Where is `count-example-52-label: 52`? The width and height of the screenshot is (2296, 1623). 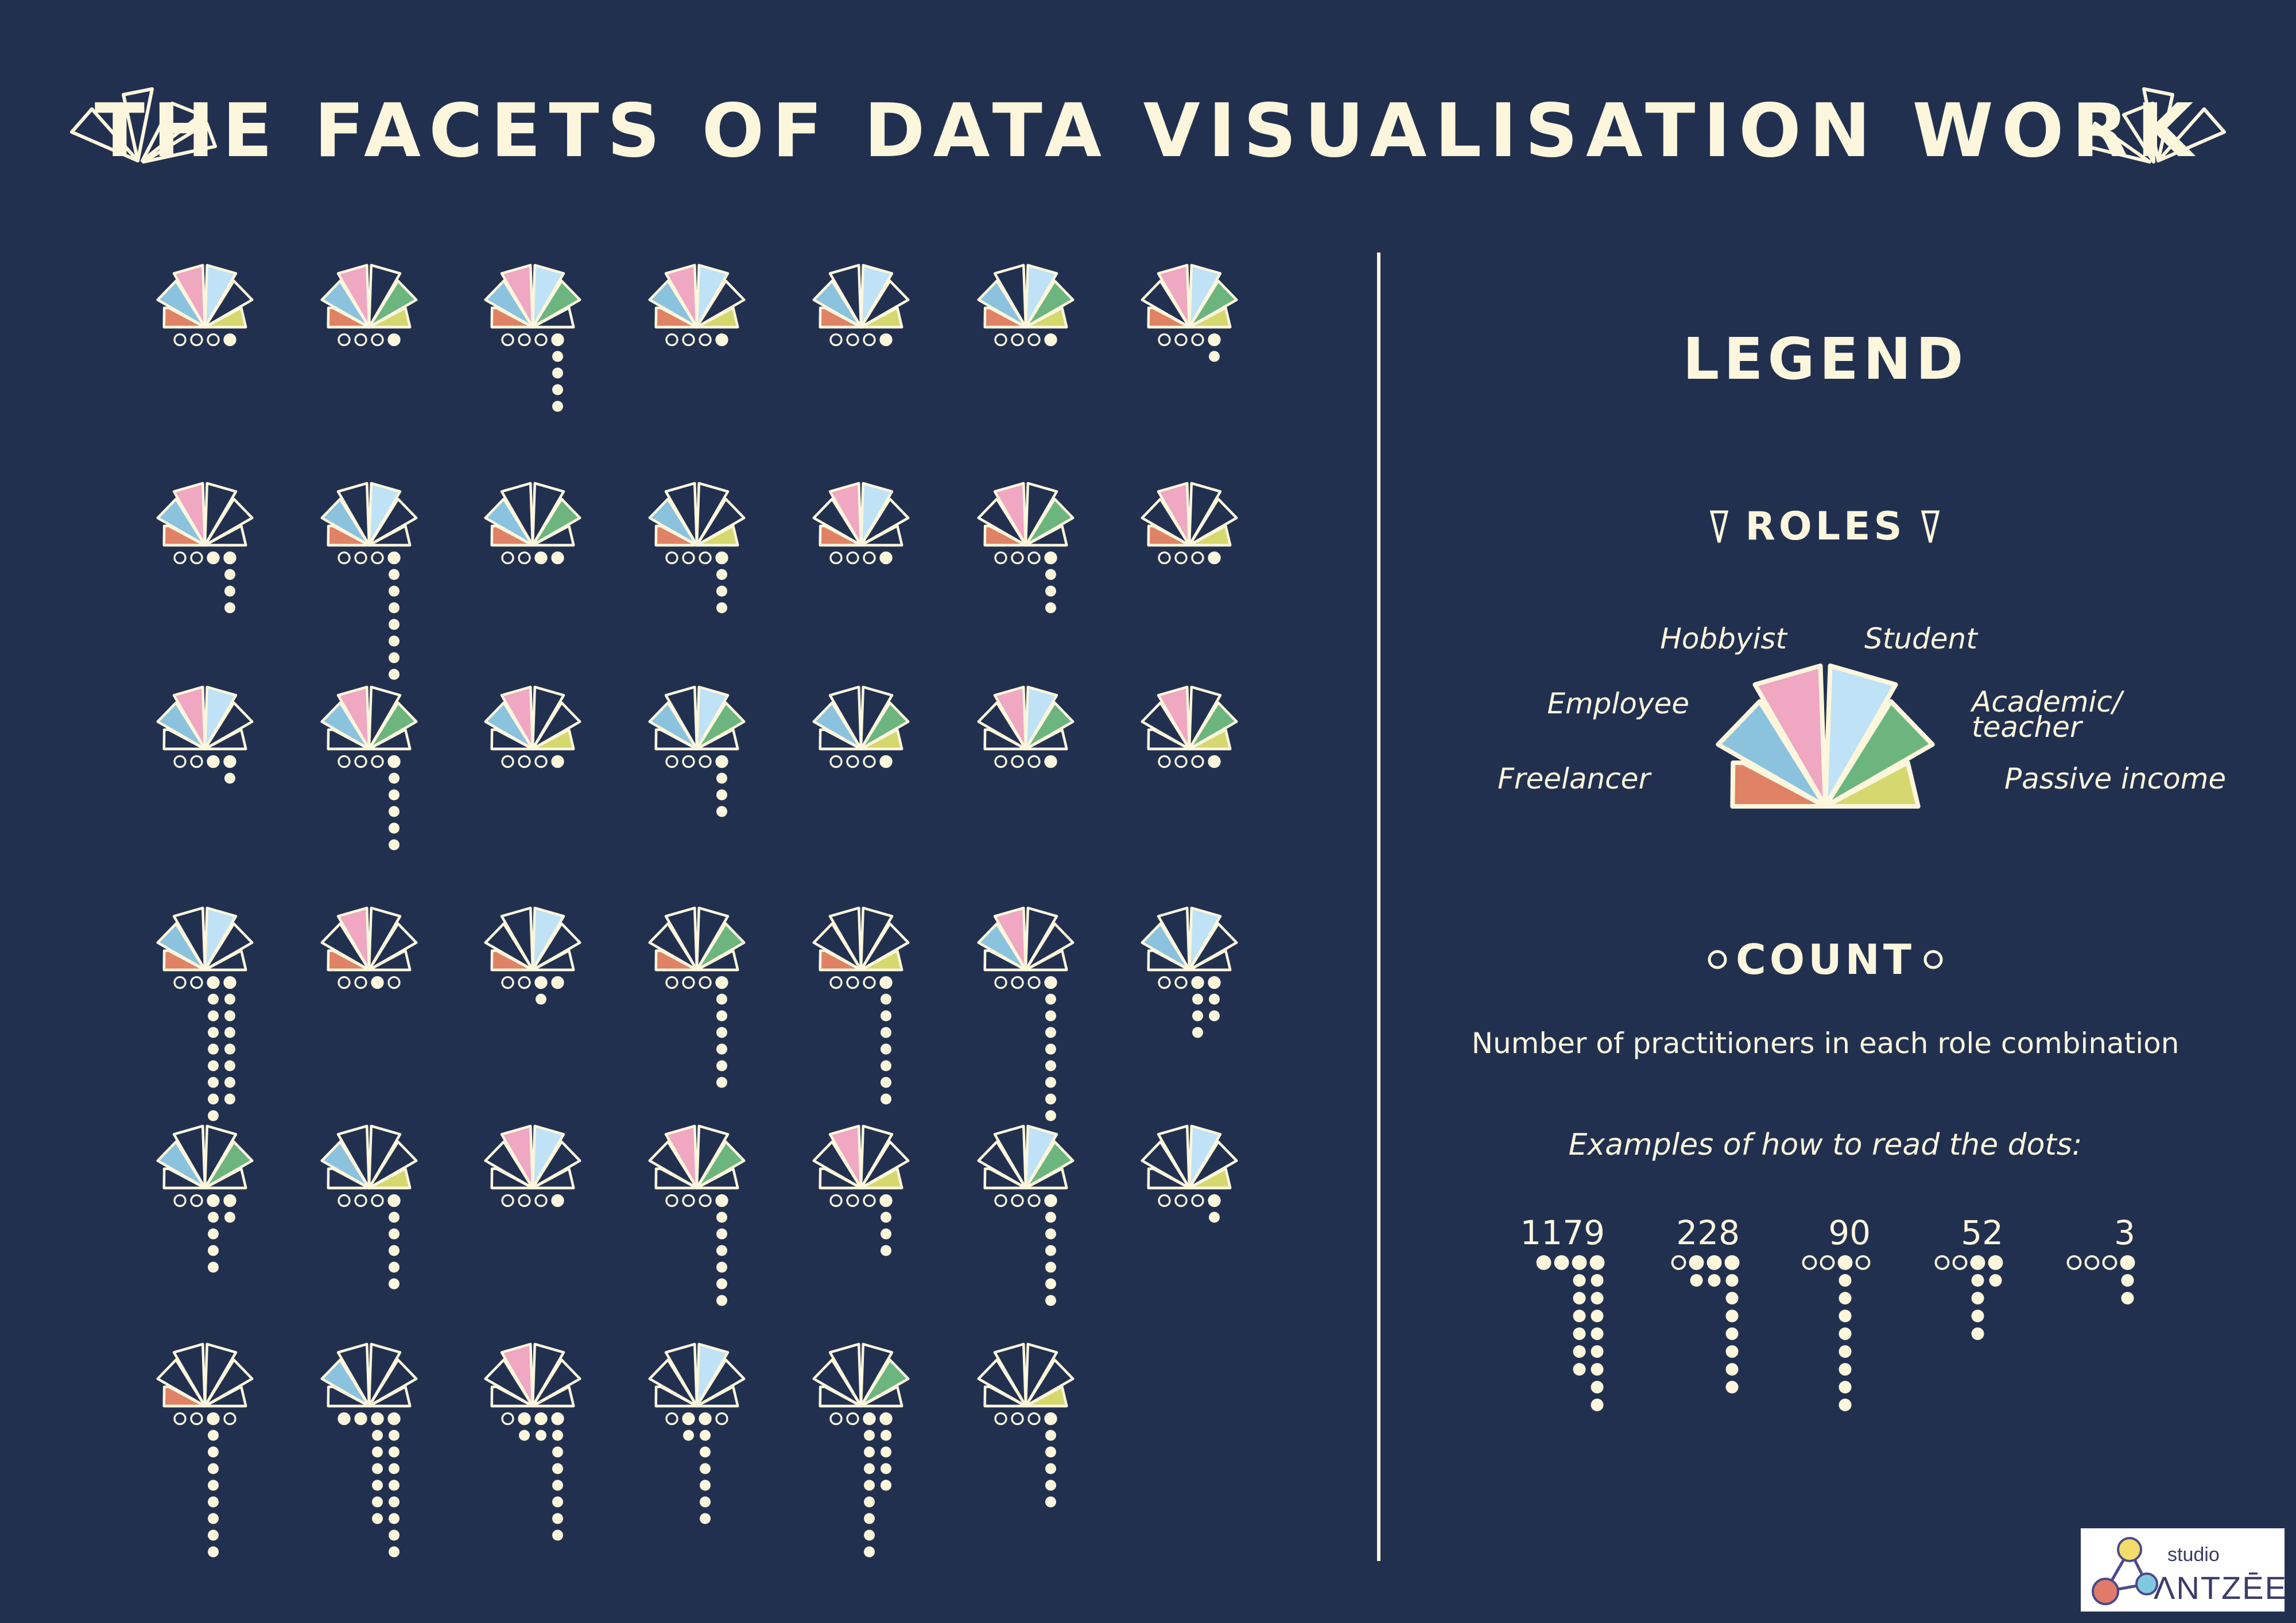
count-example-52-label: 52 is located at coordinates (1982, 1232).